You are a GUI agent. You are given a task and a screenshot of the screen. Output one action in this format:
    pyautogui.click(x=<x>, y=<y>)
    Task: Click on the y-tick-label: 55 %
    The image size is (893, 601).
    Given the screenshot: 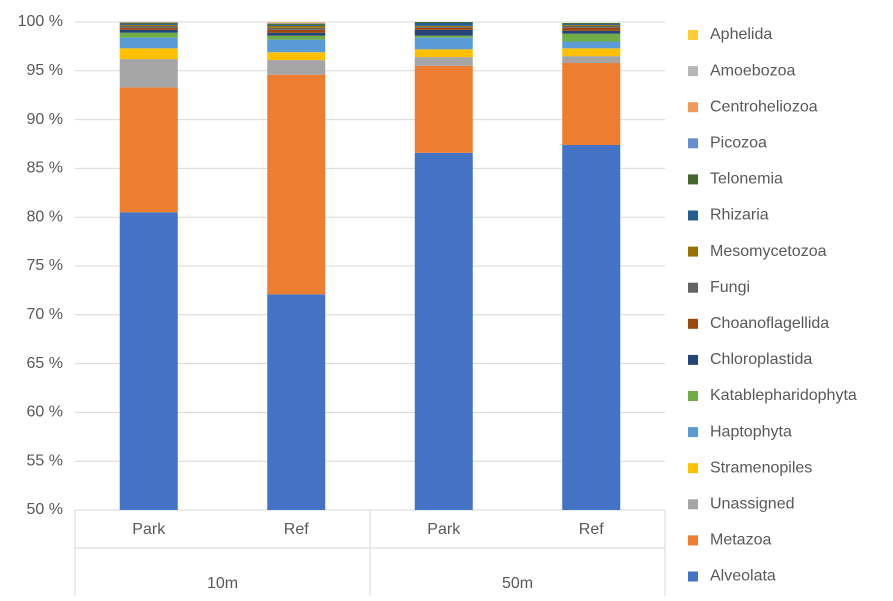 What is the action you would take?
    pyautogui.click(x=45, y=460)
    